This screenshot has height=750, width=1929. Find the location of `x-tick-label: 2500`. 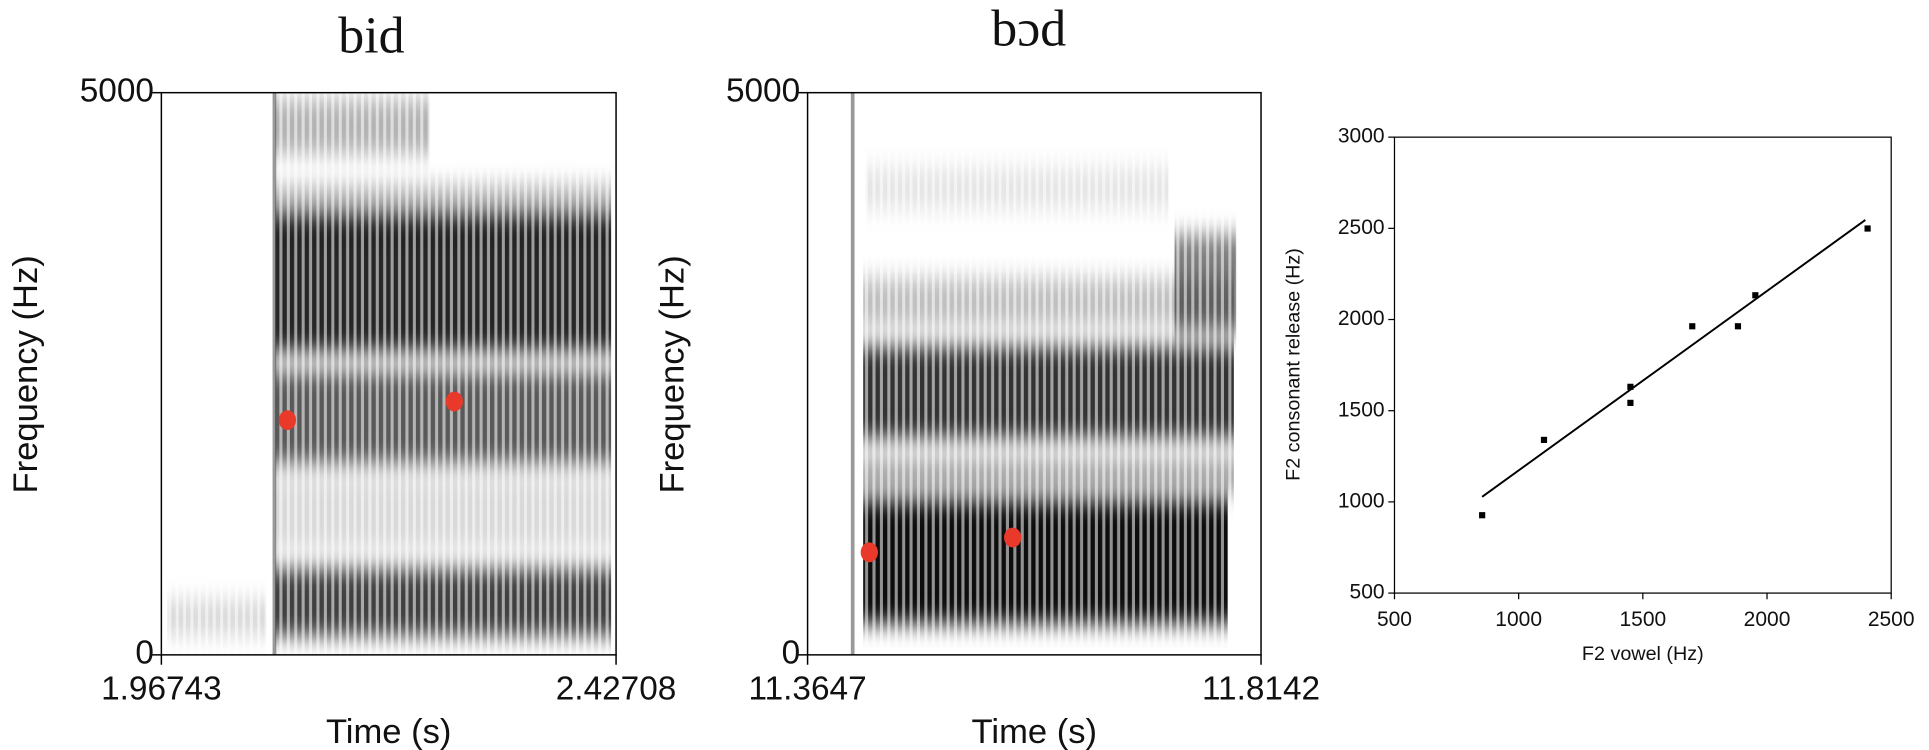

x-tick-label: 2500 is located at coordinates (1891, 619).